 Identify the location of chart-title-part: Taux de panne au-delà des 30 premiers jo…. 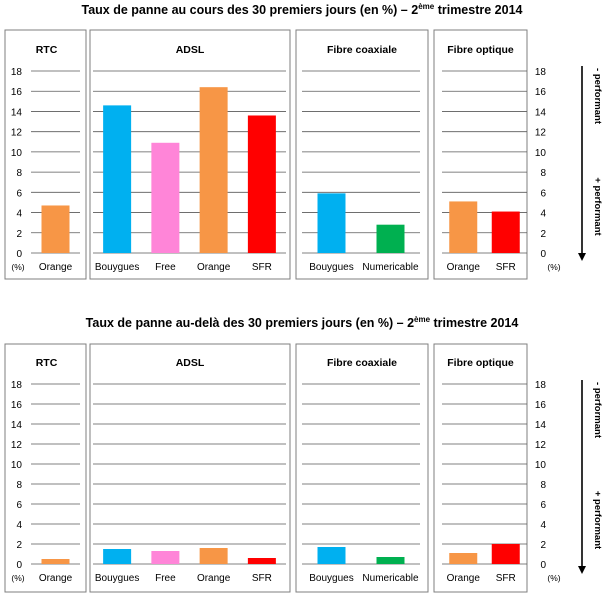
(250, 323).